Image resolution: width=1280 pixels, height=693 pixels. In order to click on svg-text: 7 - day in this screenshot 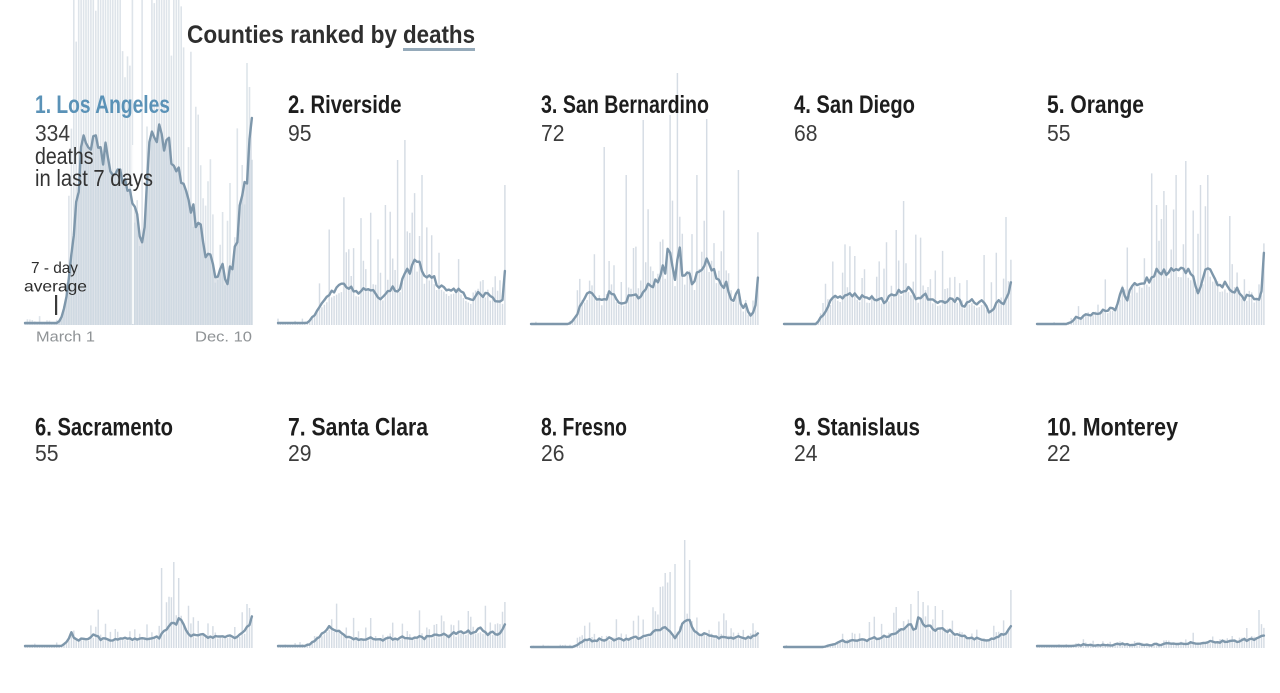, I will do `click(54, 268)`.